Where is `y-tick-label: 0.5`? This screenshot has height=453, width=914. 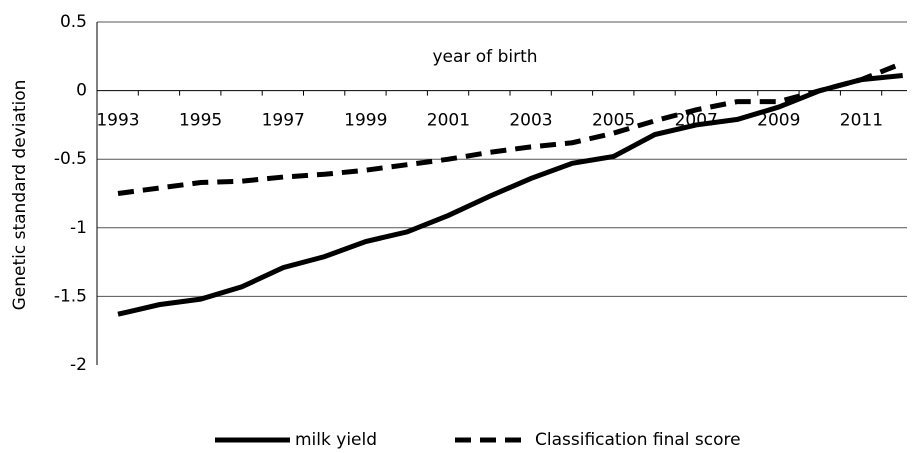
y-tick-label: 0.5 is located at coordinates (73, 22).